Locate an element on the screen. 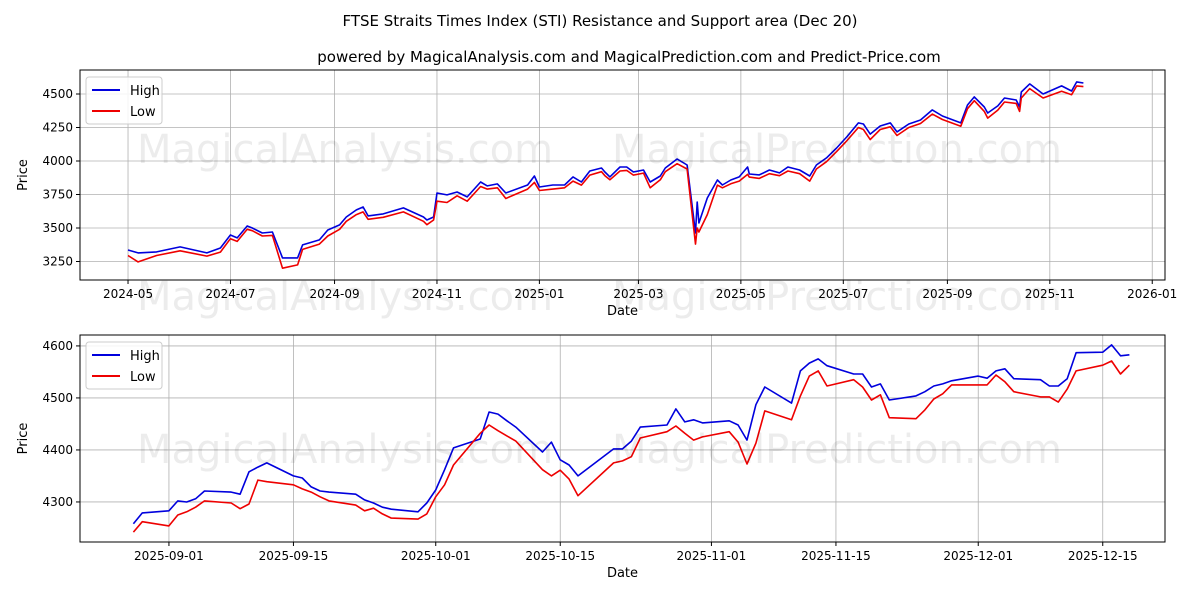 This screenshot has height=600, width=1200. x-tick-label: 2025-11 is located at coordinates (1050, 294).